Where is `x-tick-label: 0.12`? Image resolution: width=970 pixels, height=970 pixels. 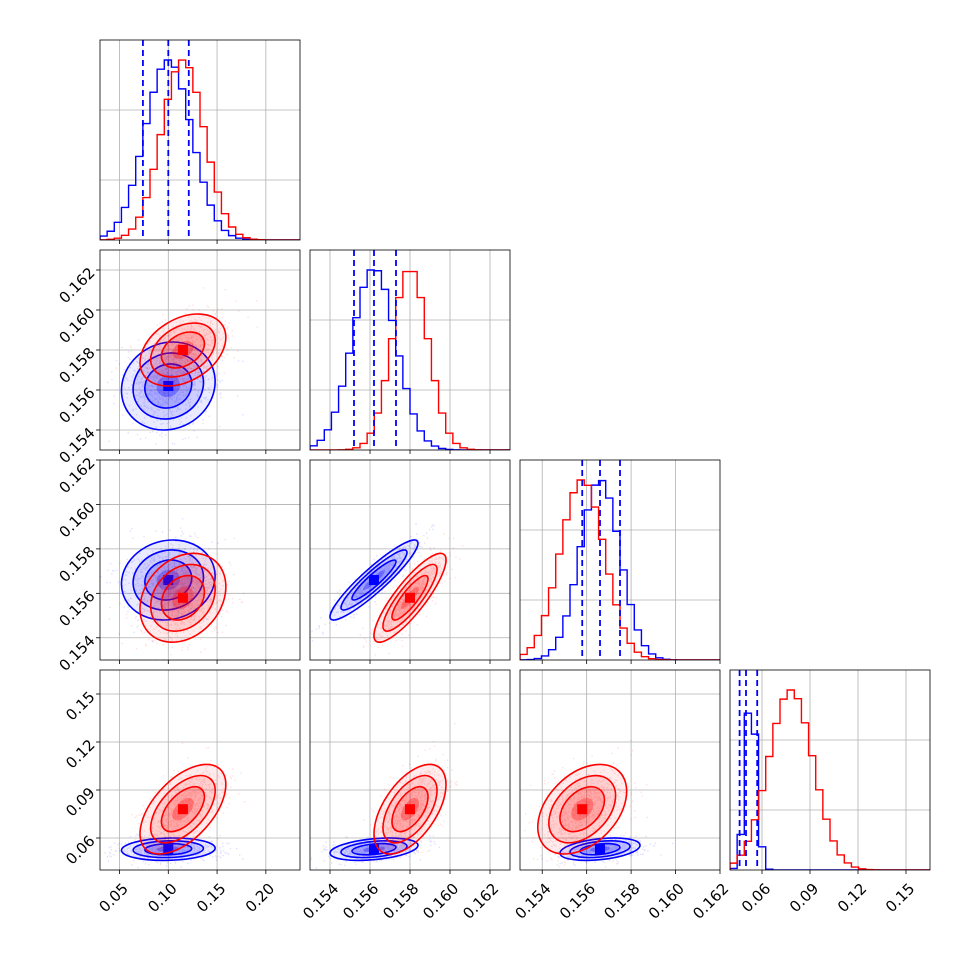 x-tick-label: 0.12 is located at coordinates (852, 898).